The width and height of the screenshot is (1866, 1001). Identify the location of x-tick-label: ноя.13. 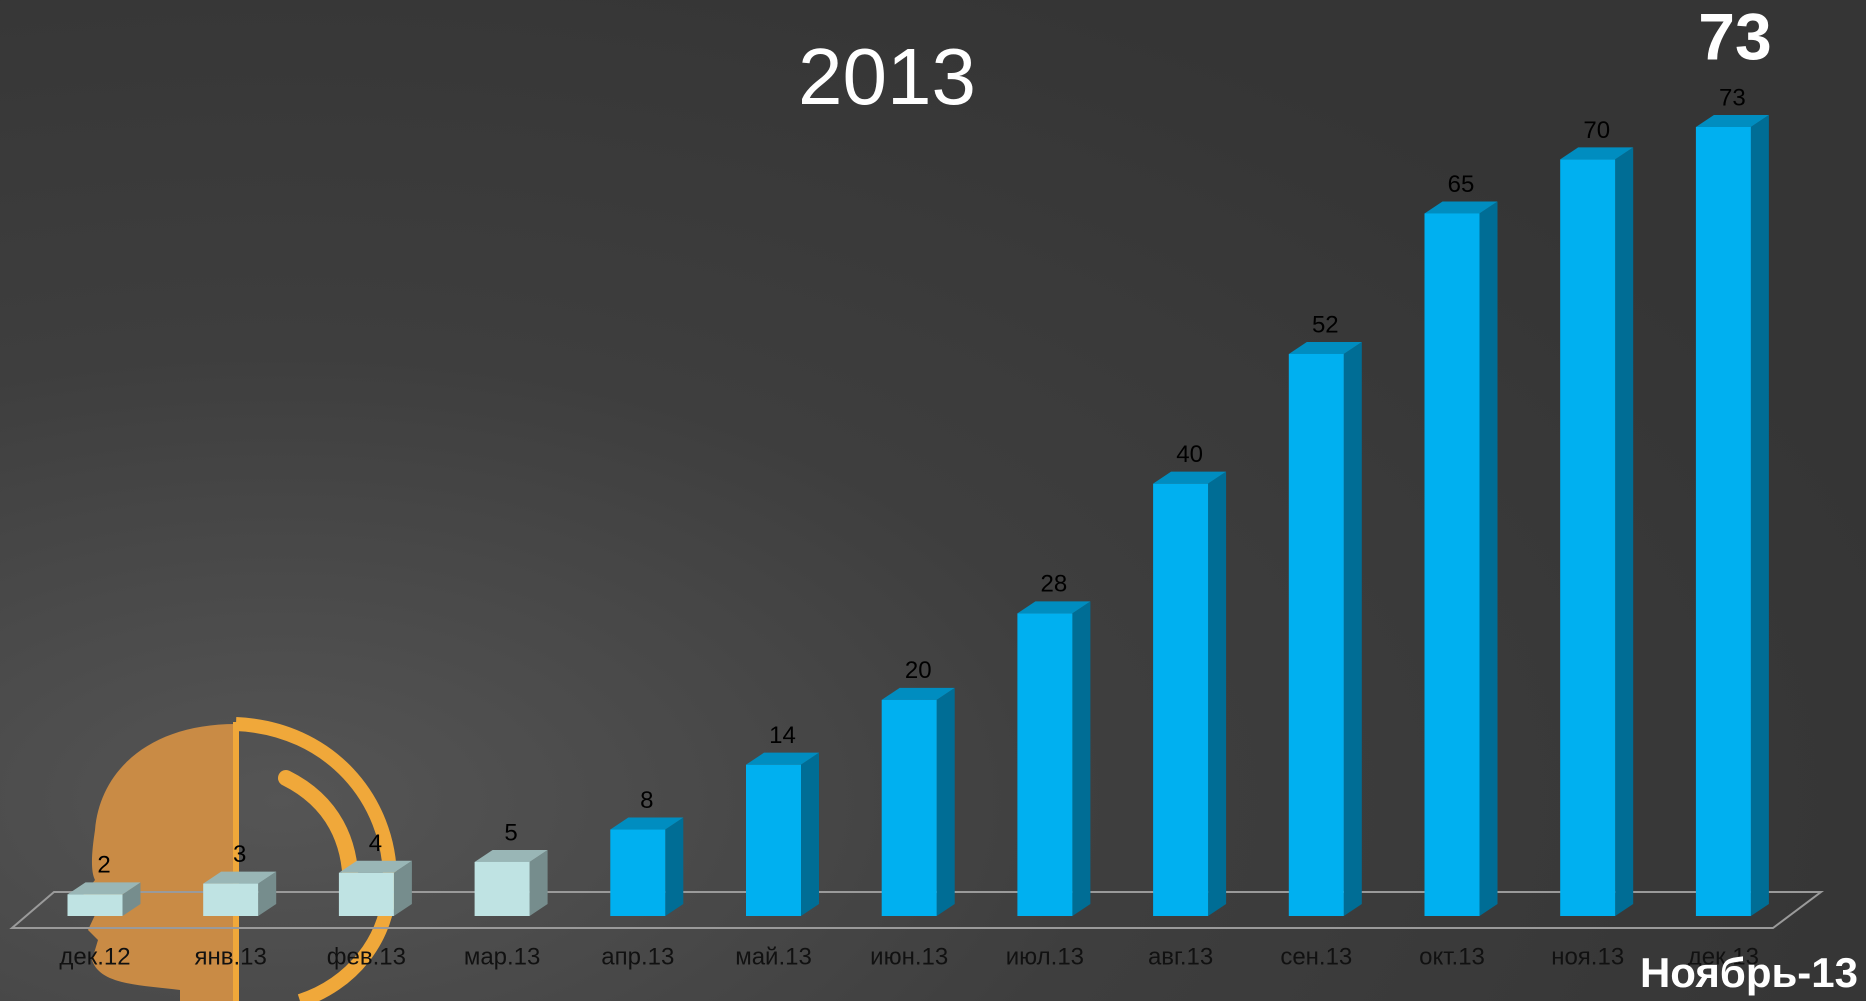
(1587, 956).